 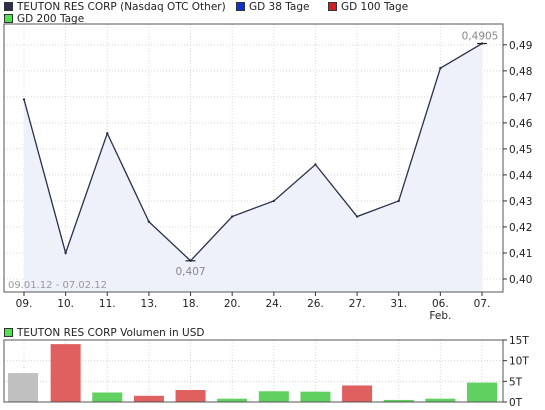 What do you see at coordinates (521, 176) in the screenshot?
I see `price-ytick-label: 0,44` at bounding box center [521, 176].